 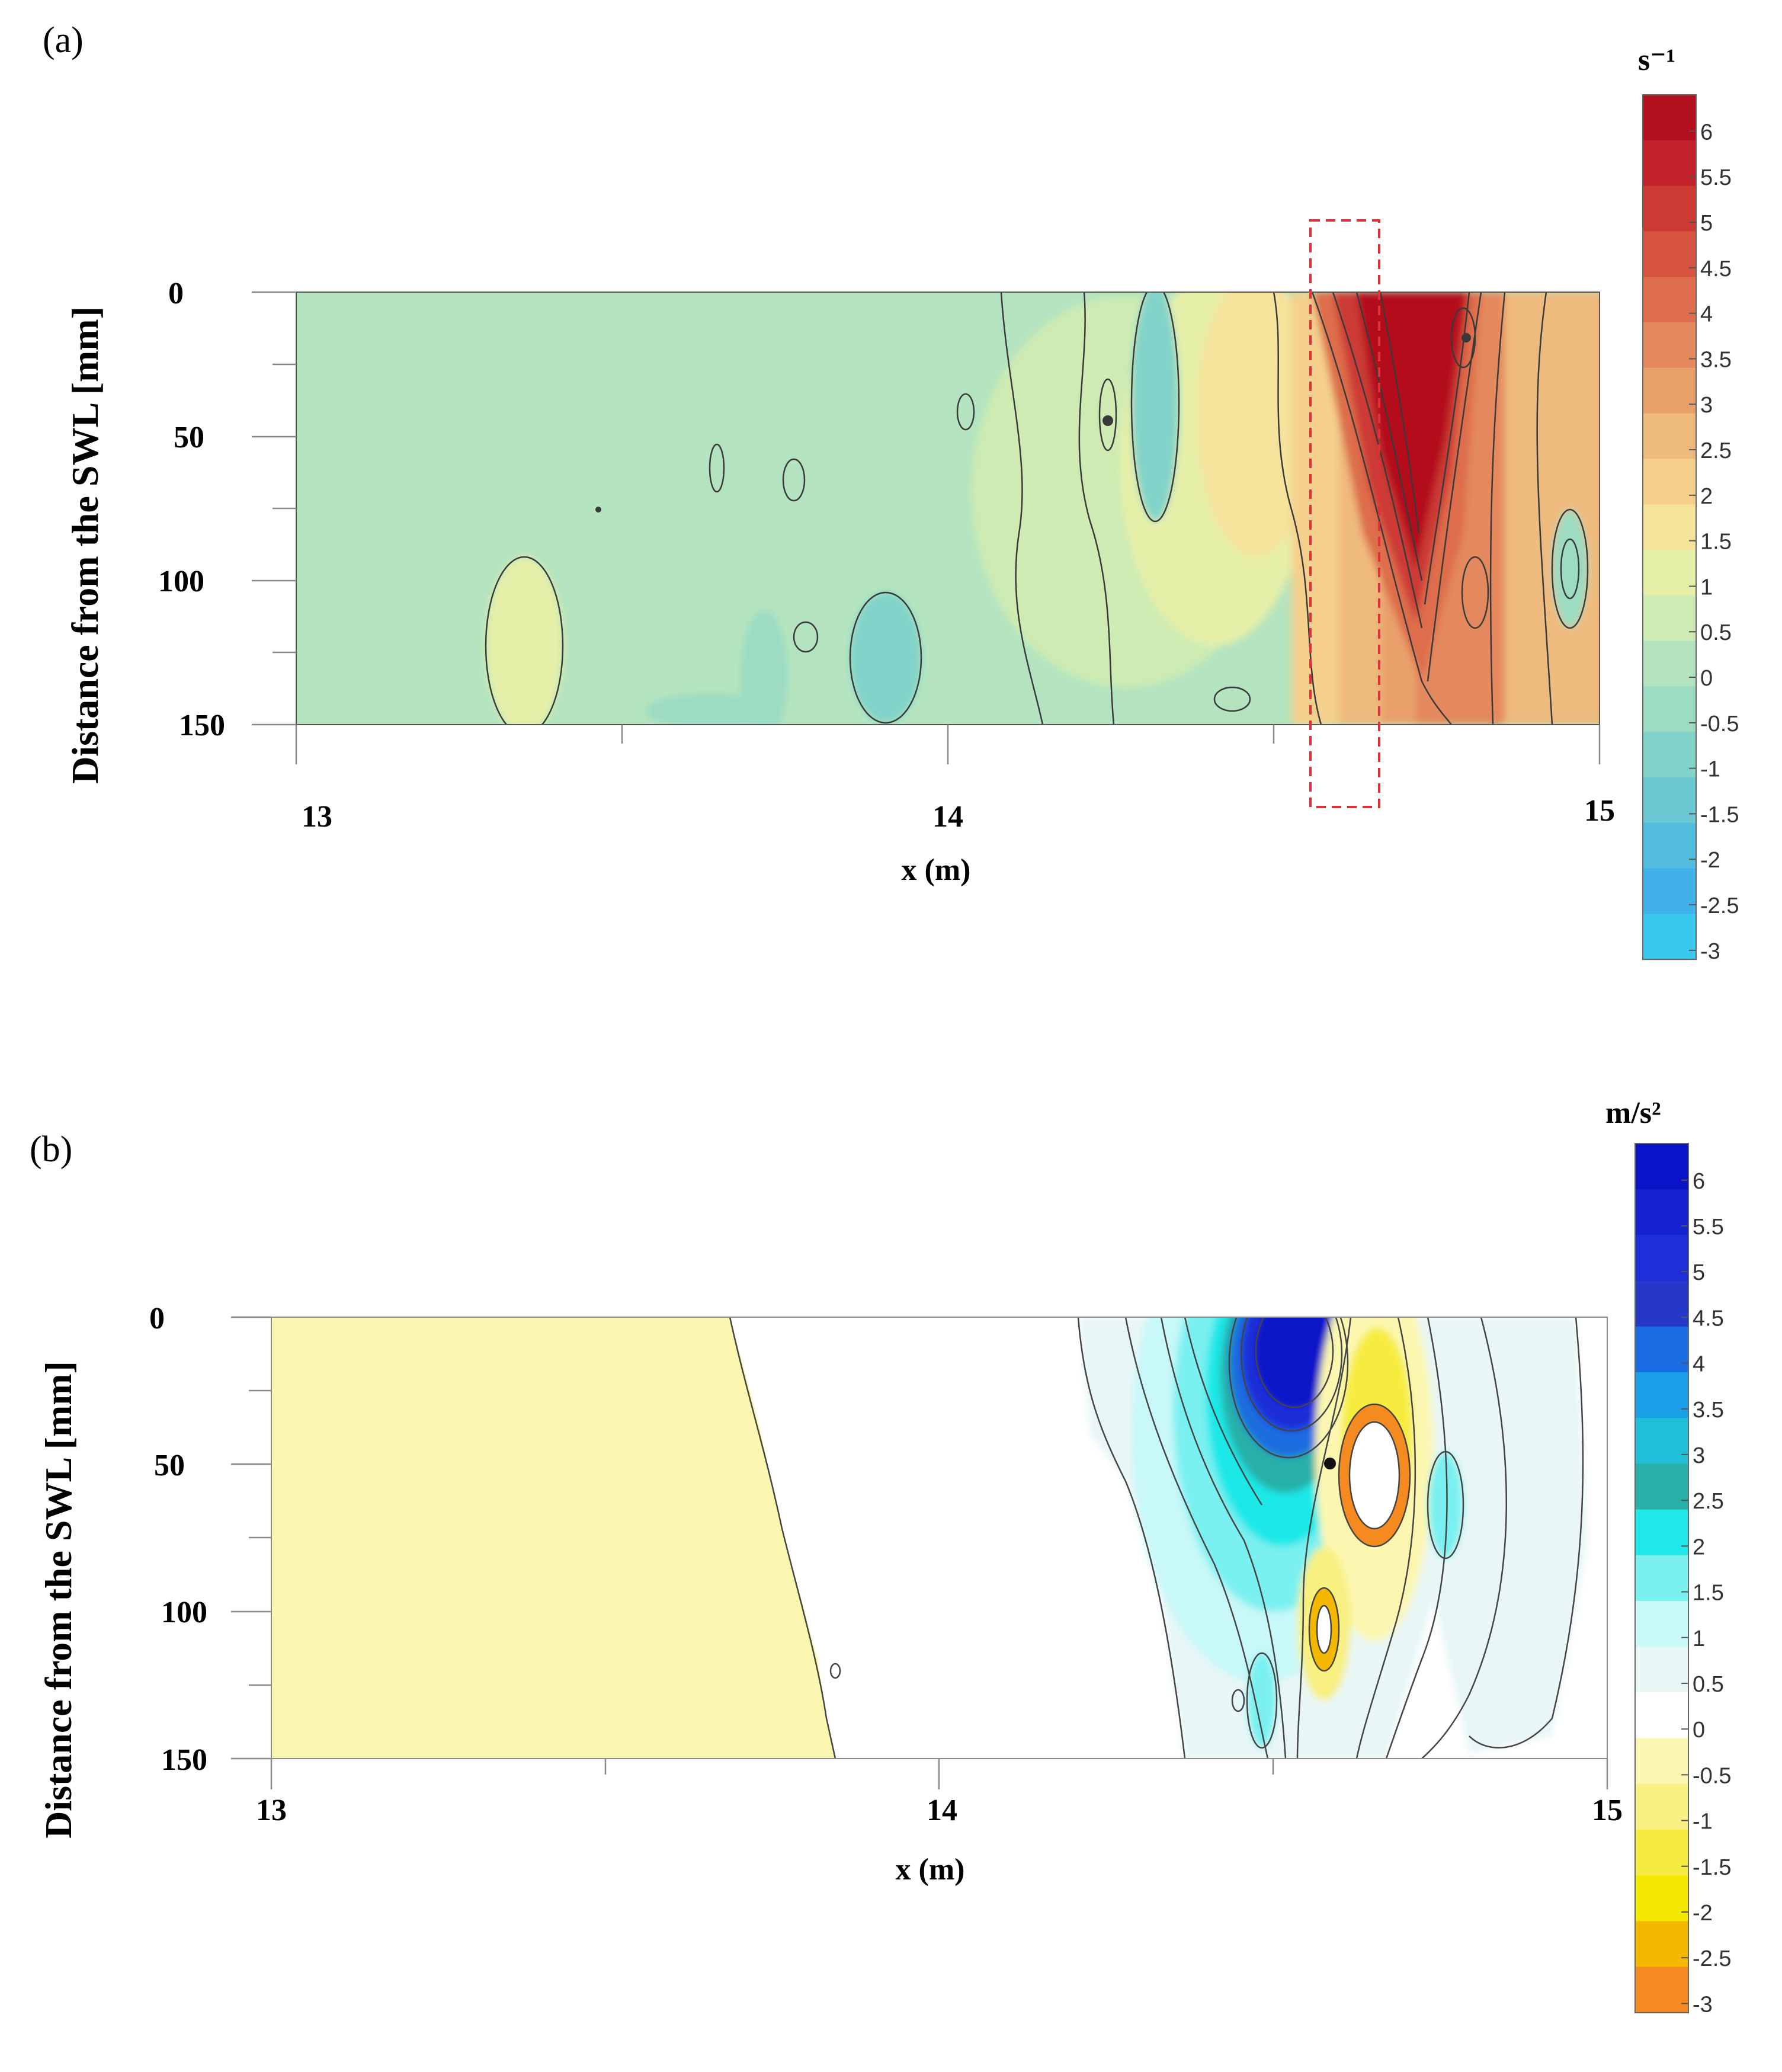 What do you see at coordinates (63, 40) in the screenshot?
I see `panel-a-label: (a)` at bounding box center [63, 40].